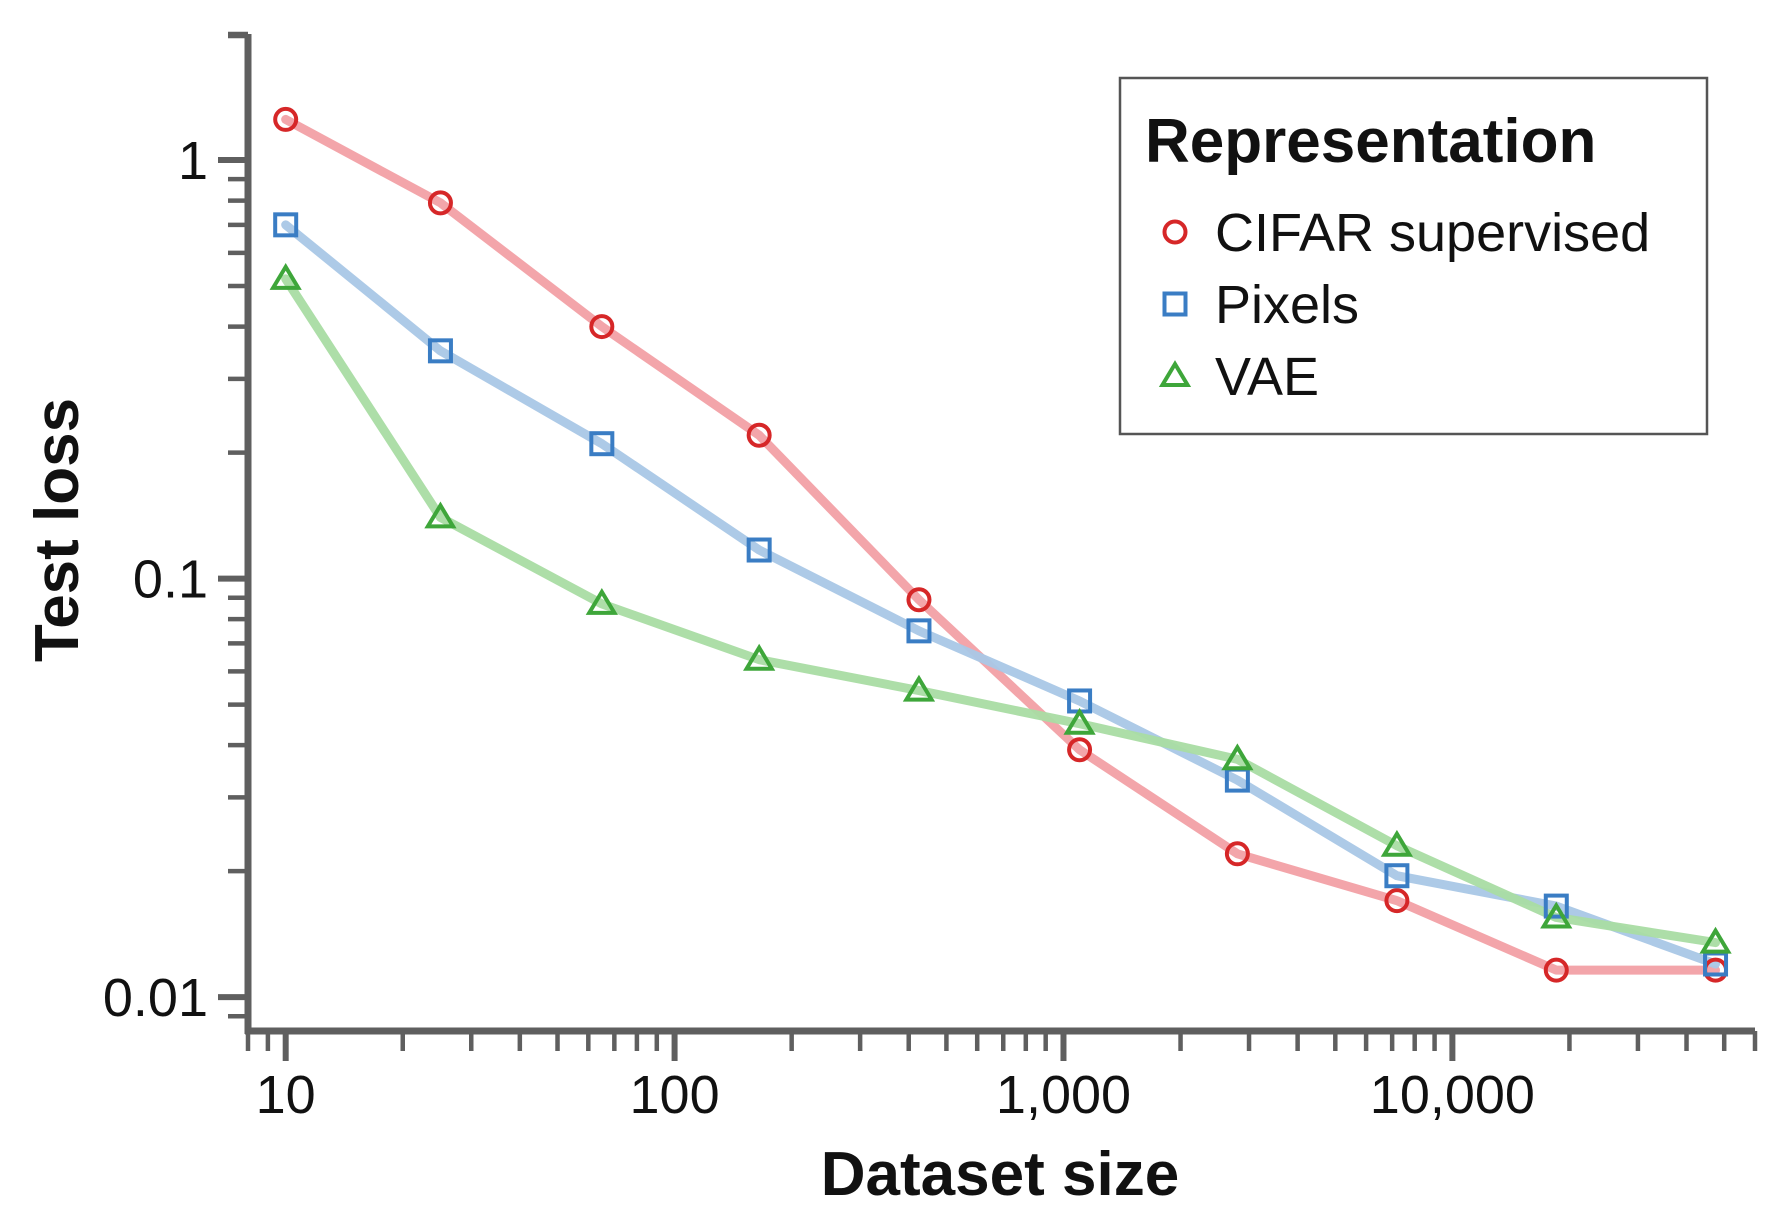  Describe the element at coordinates (155, 998) in the screenshot. I see `y-tick-label: 0.01` at that location.